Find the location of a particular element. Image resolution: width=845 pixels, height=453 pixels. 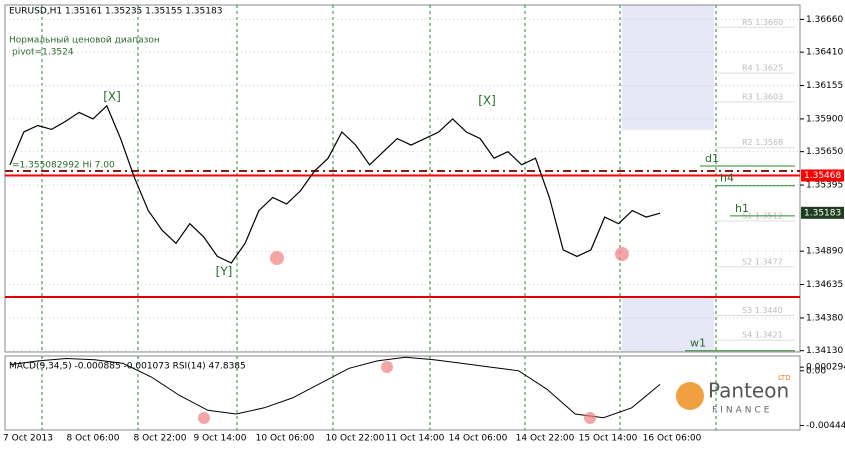

line-label: =1.355082992 Hi 7.00 is located at coordinates (63, 166).